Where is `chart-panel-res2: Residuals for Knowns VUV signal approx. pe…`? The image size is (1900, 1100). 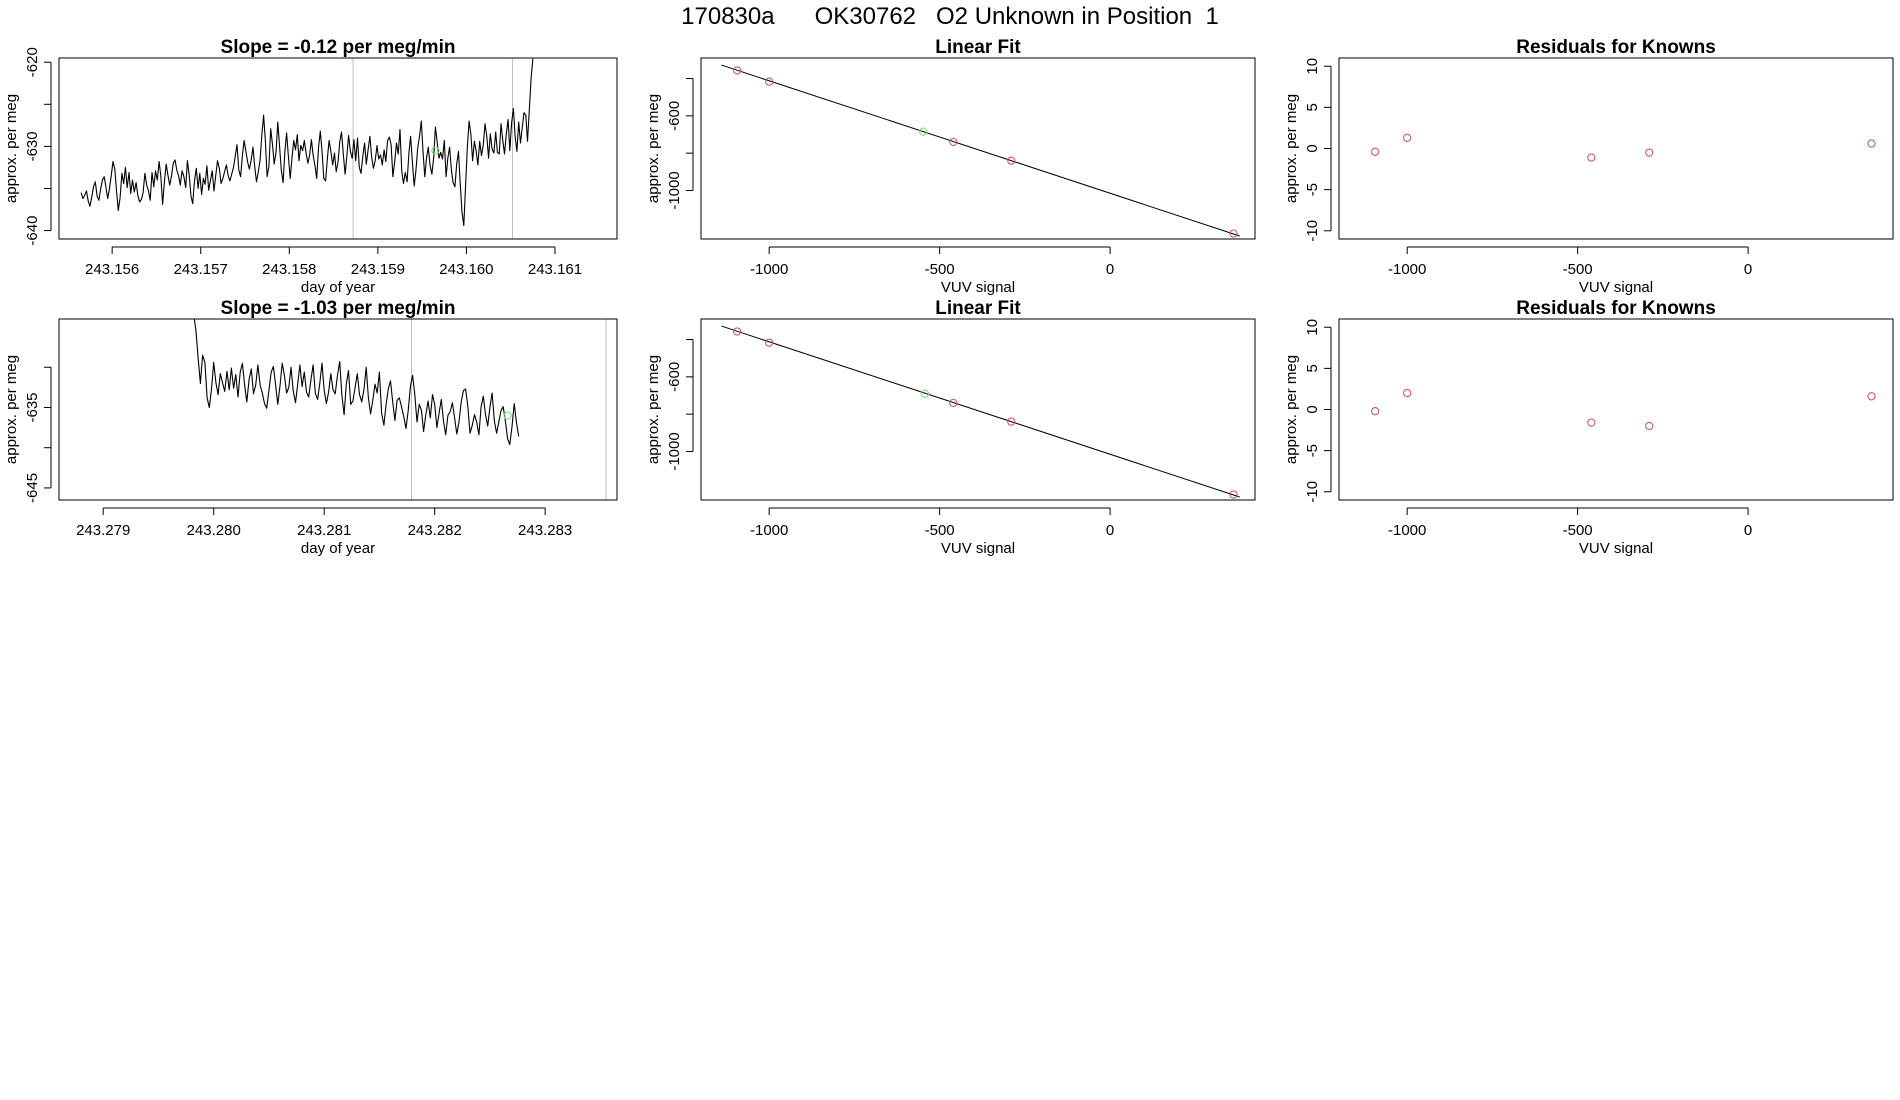 chart-panel-res2: Residuals for Knowns VUV signal approx. pe… is located at coordinates (1588, 427).